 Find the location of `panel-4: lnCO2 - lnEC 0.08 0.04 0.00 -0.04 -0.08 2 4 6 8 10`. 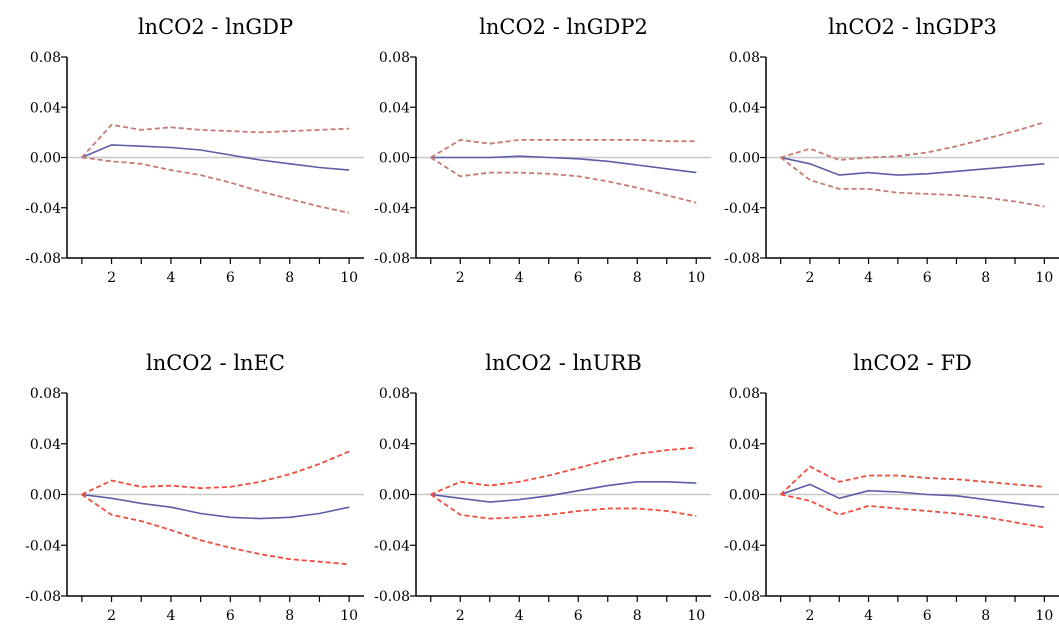

panel-4: lnCO2 - lnEC 0.08 0.04 0.00 -0.04 -0.08 2 4 6 8 10 is located at coordinates (194, 487).